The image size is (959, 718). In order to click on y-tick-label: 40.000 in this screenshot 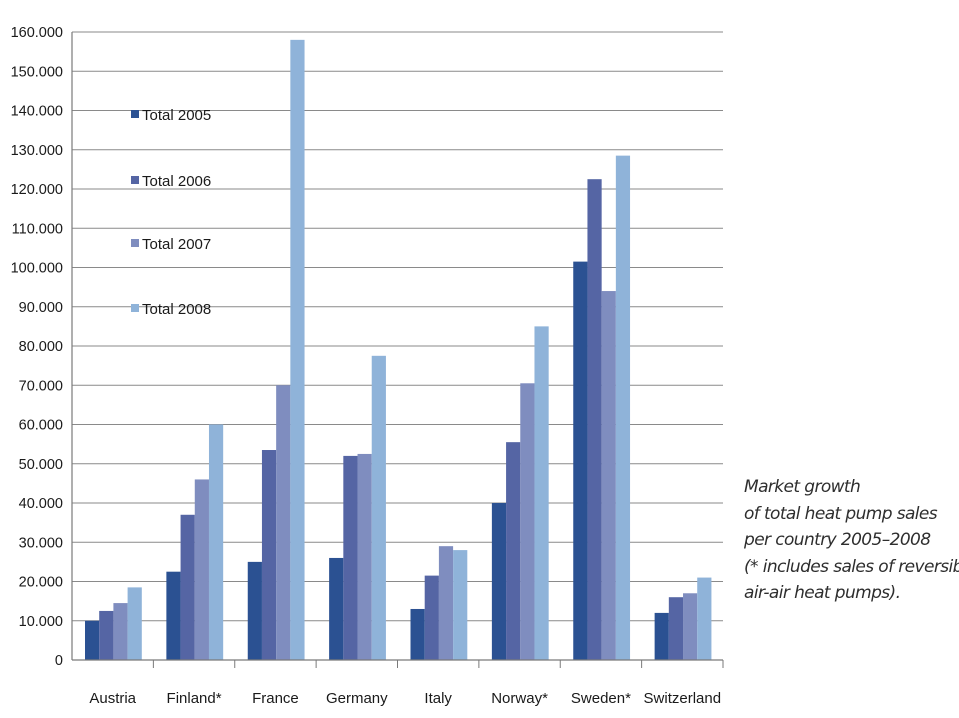, I will do `click(41, 504)`.